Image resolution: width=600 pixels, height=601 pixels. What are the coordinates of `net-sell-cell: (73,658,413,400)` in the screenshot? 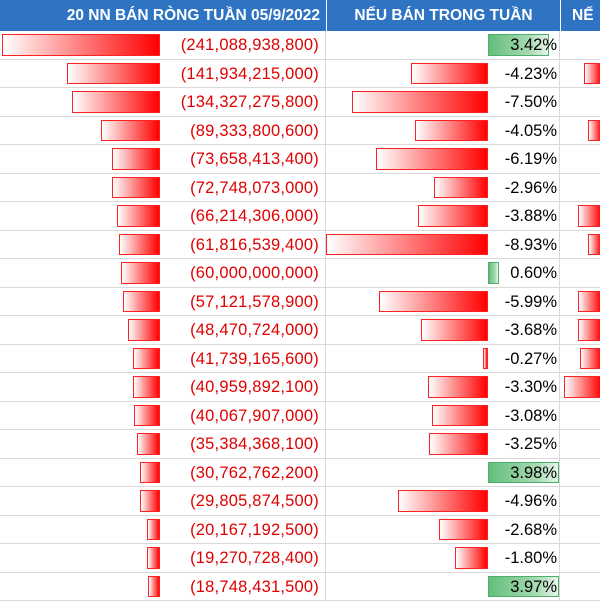 It's located at (163, 159).